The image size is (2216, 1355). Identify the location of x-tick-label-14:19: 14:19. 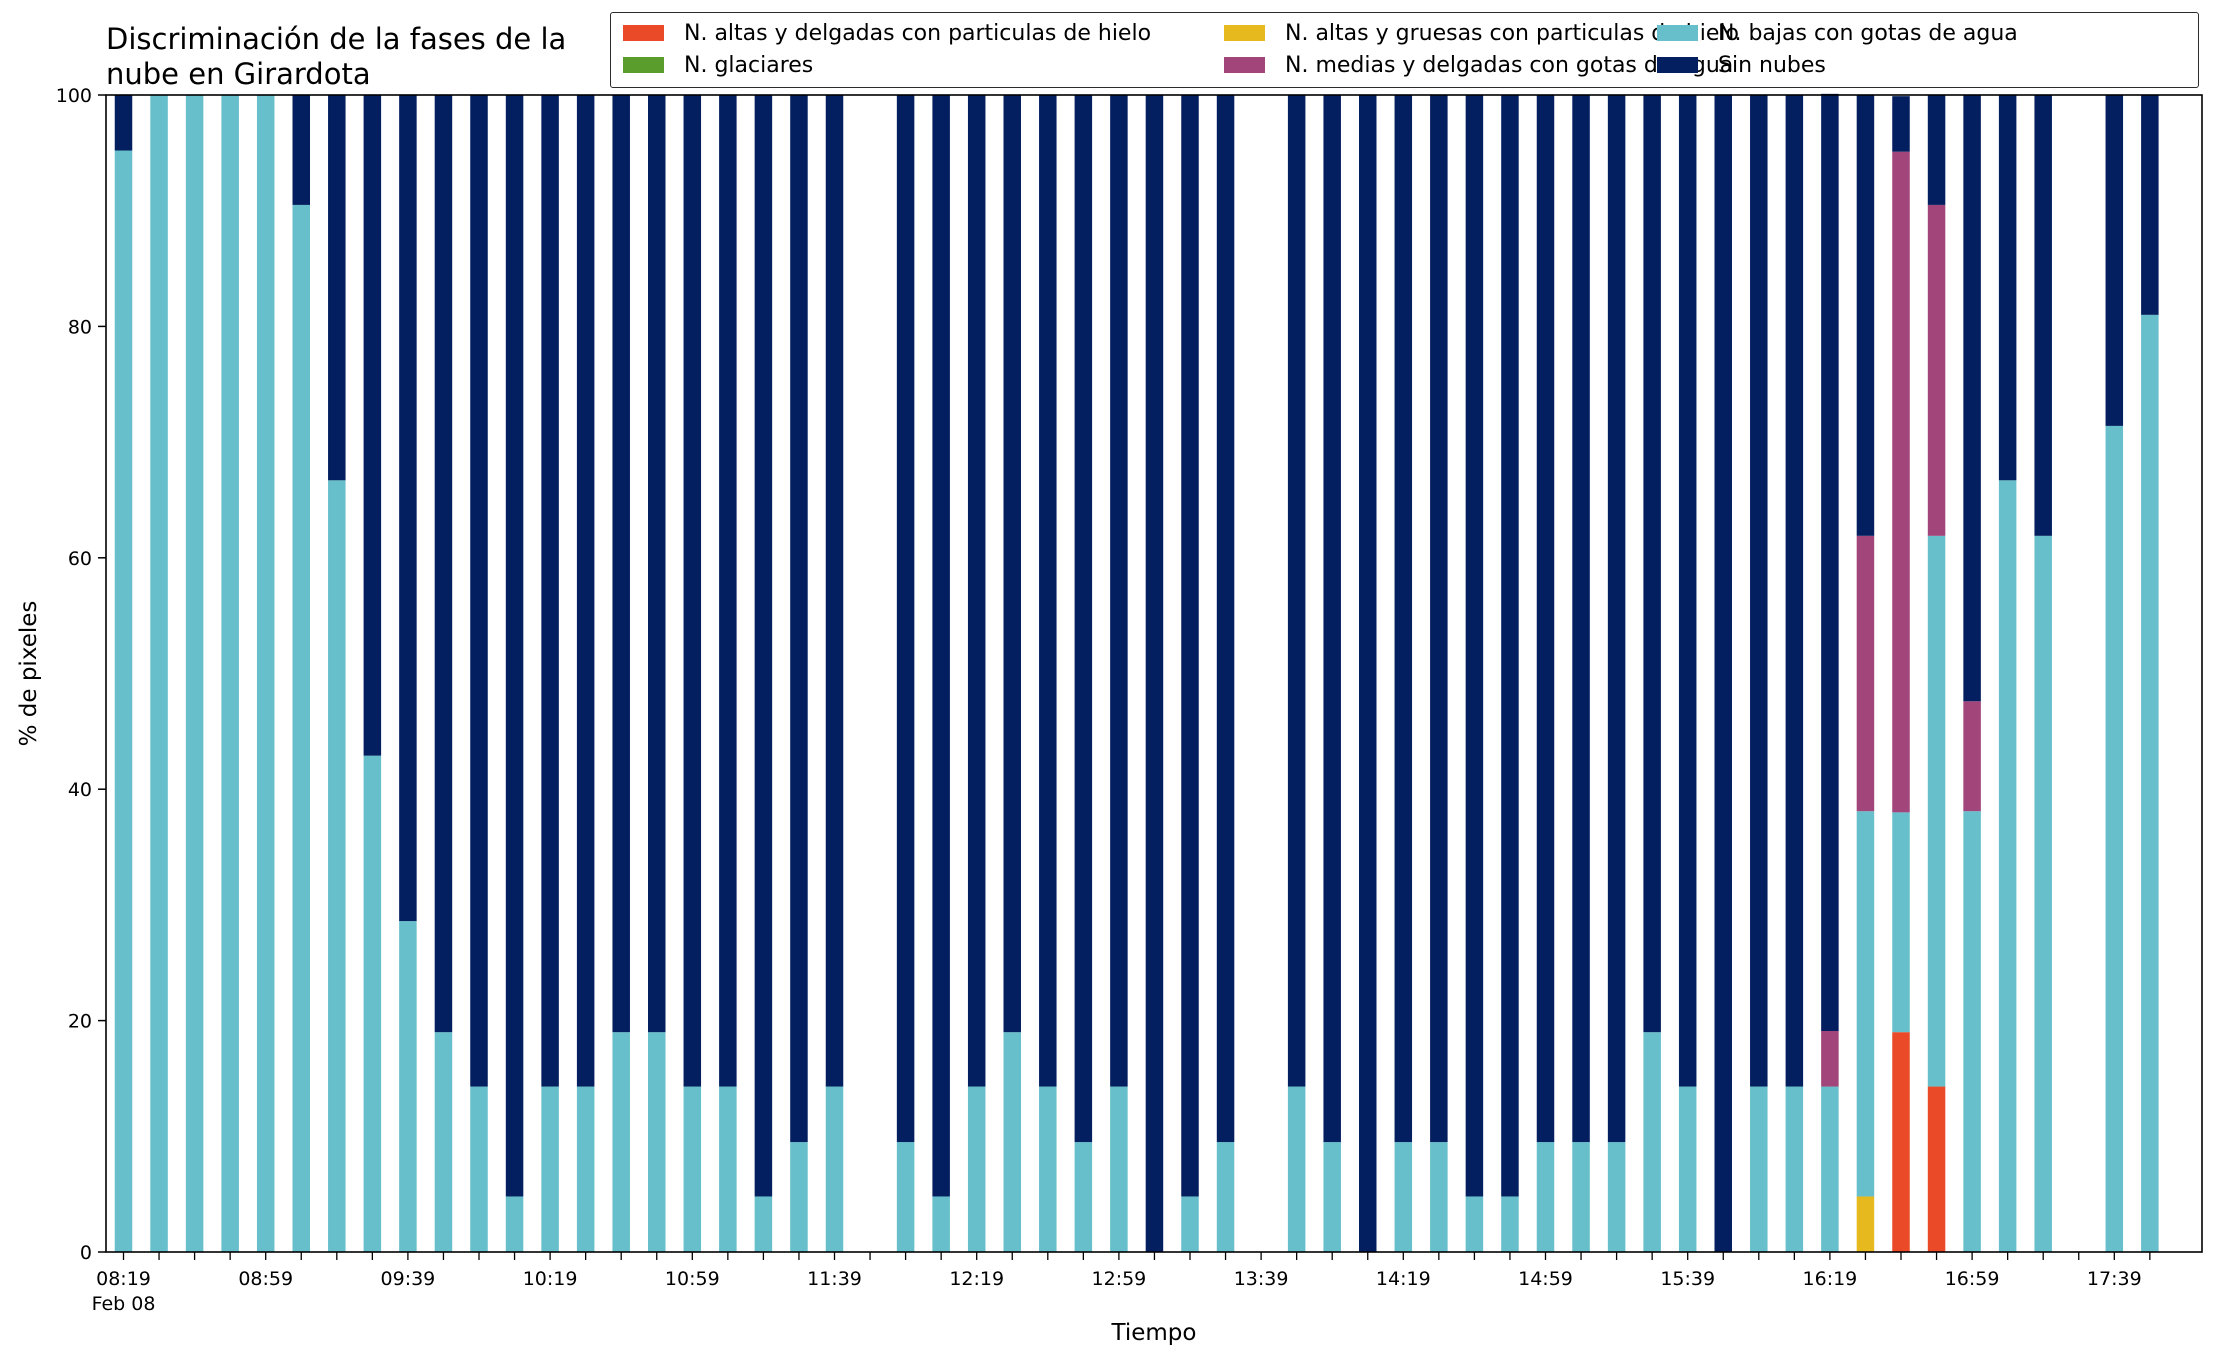
(1403, 1279).